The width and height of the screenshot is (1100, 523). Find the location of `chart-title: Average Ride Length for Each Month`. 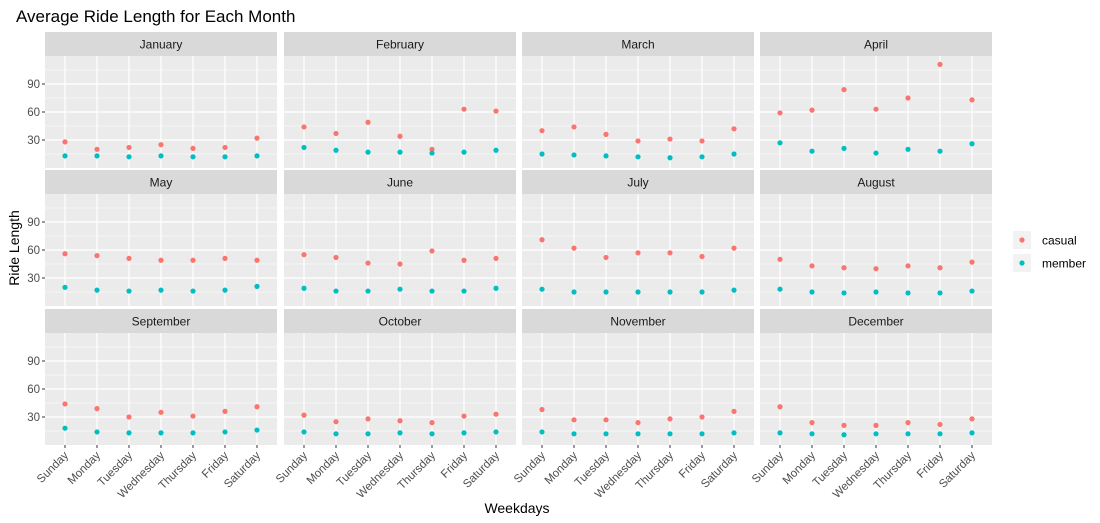

chart-title: Average Ride Length for Each Month is located at coordinates (155, 16).